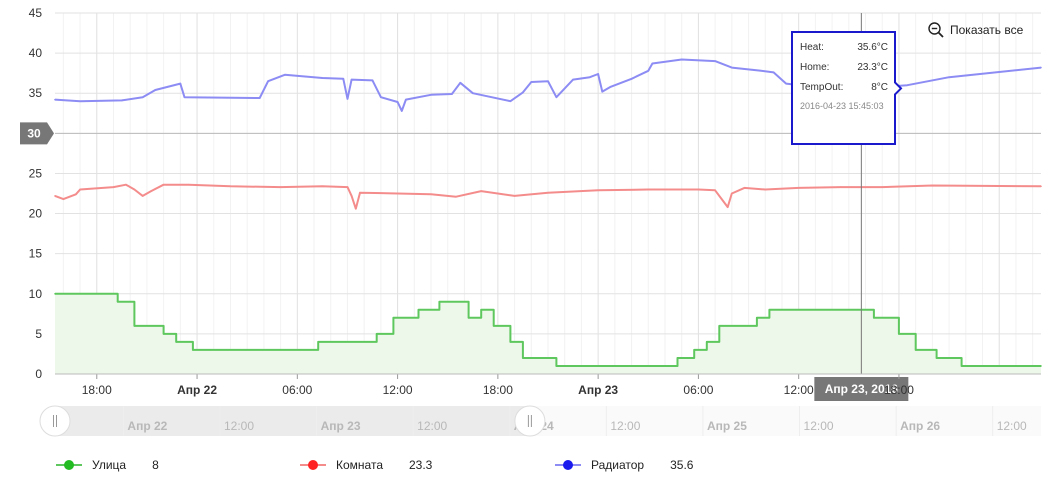 This screenshot has width=1058, height=488. I want to click on legend: Улица 8 Комната 23.3 Радиатор 35.6, so click(529, 465).